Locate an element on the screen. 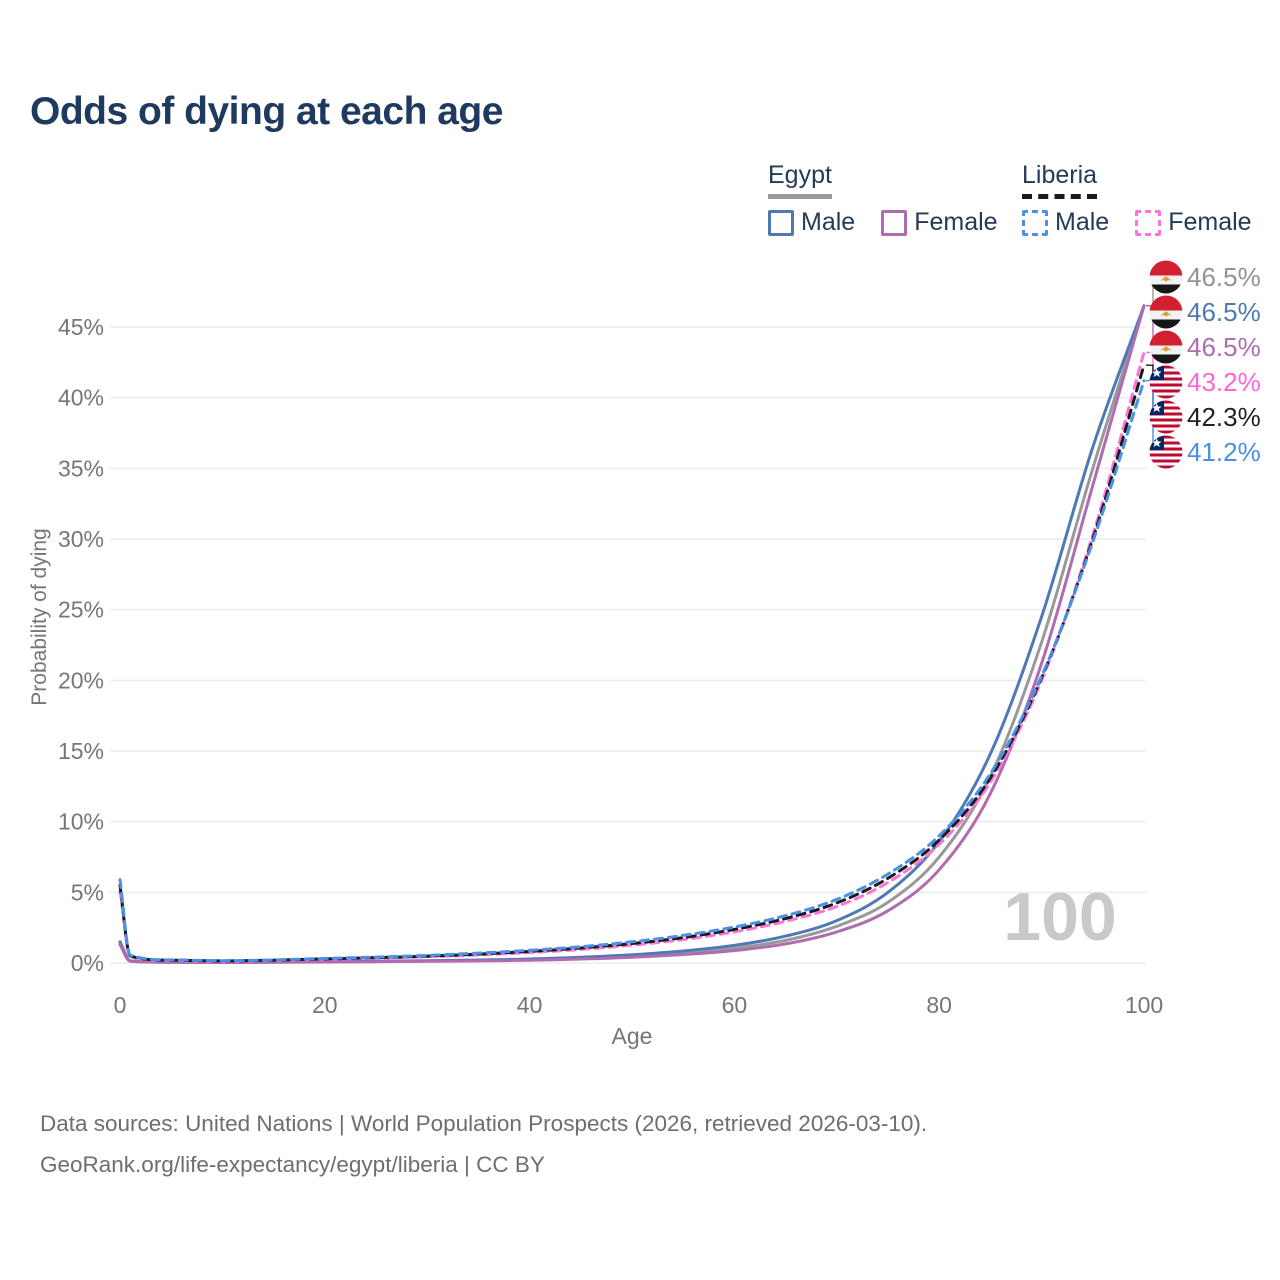 This screenshot has width=1280, height=1280. page-title: Odds of dying at each age is located at coordinates (266, 111).